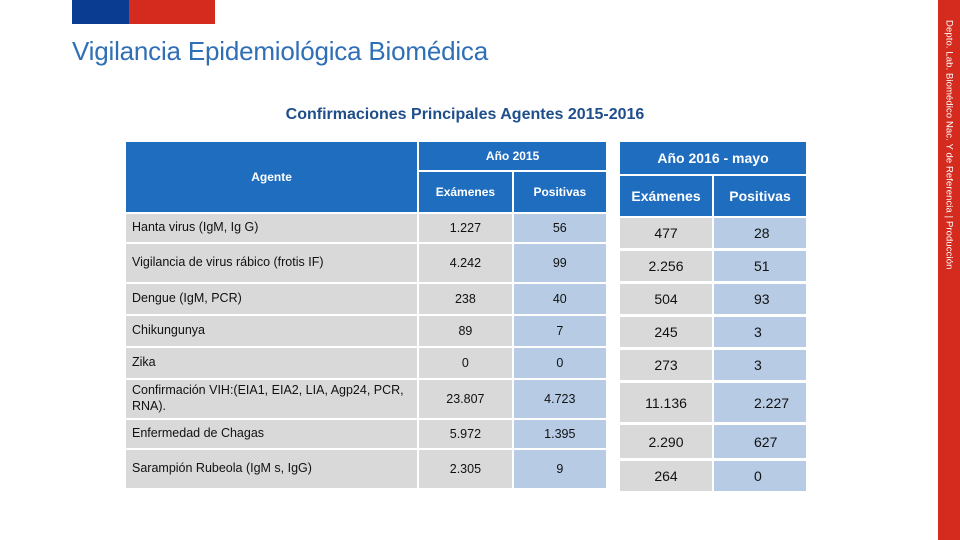  I want to click on table-row: 2.290 627, so click(714, 443).